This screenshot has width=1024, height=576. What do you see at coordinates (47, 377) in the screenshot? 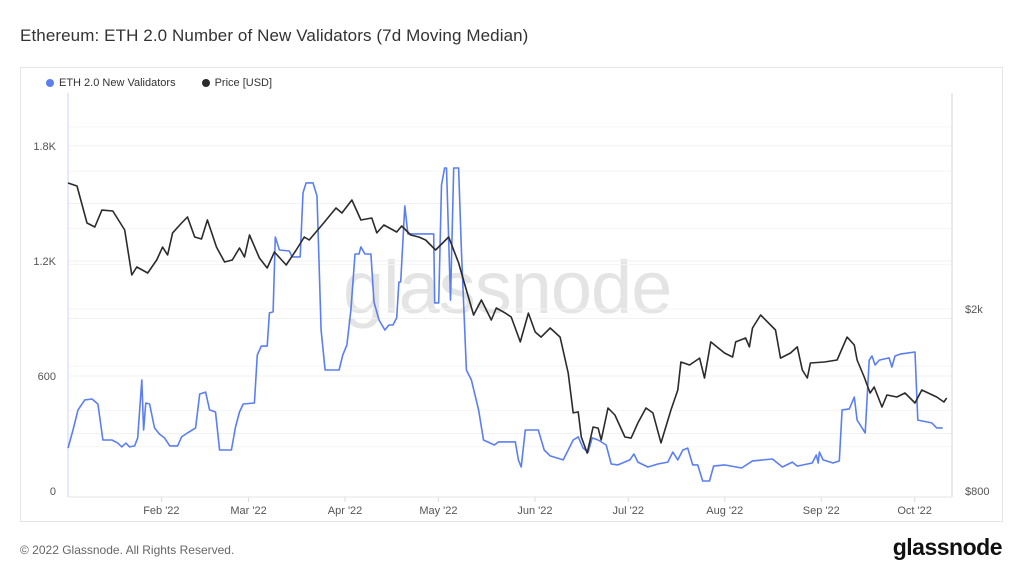
I see `left-tick-label: 600` at bounding box center [47, 377].